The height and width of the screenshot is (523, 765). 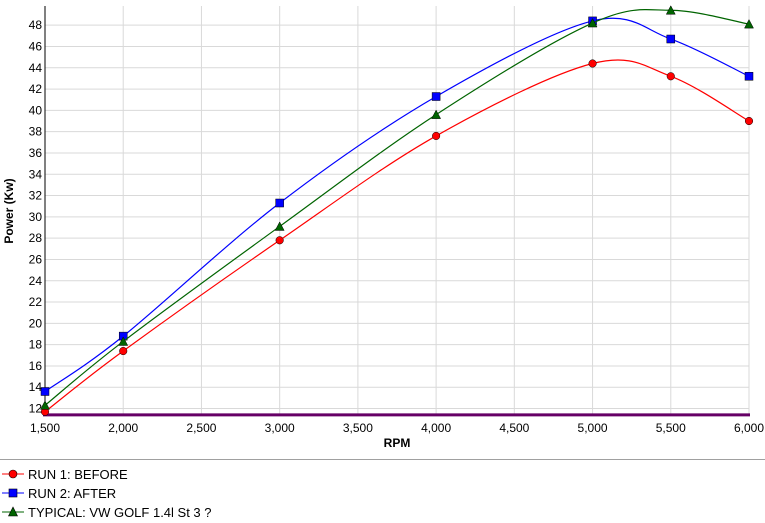 What do you see at coordinates (72, 493) in the screenshot?
I see `legend-label-run2: RUN 2: AFTER` at bounding box center [72, 493].